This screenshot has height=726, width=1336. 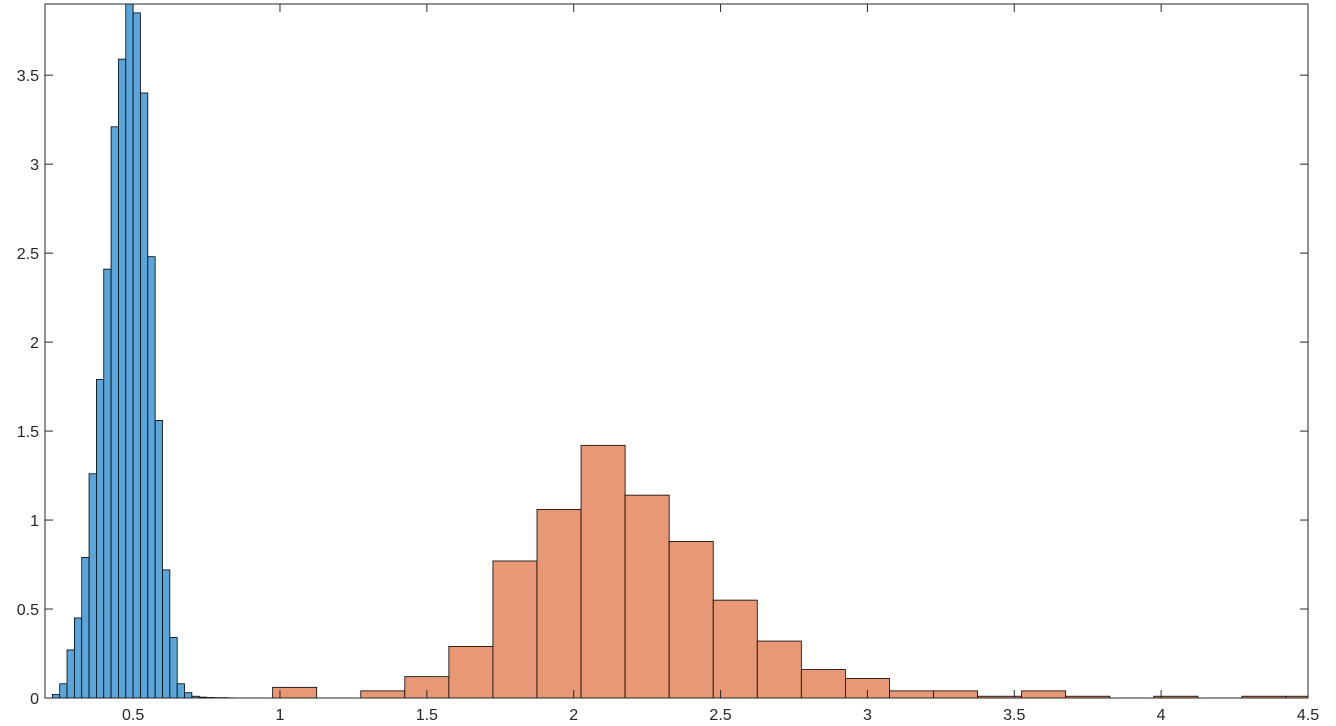 I want to click on y-tick-label: 2.5, so click(x=28, y=254).